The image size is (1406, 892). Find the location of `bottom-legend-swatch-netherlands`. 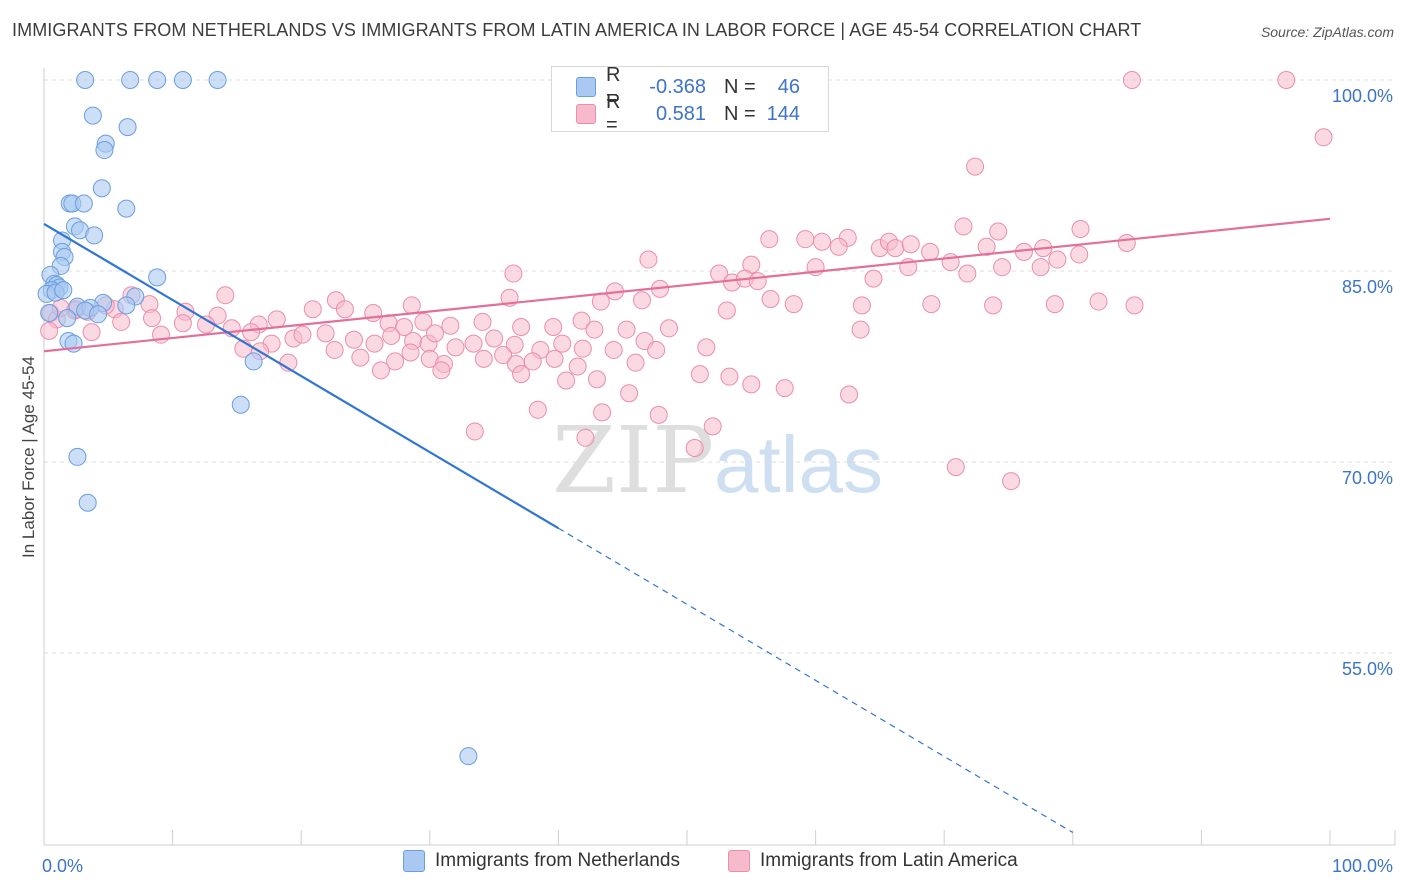

bottom-legend-swatch-netherlands is located at coordinates (414, 861).